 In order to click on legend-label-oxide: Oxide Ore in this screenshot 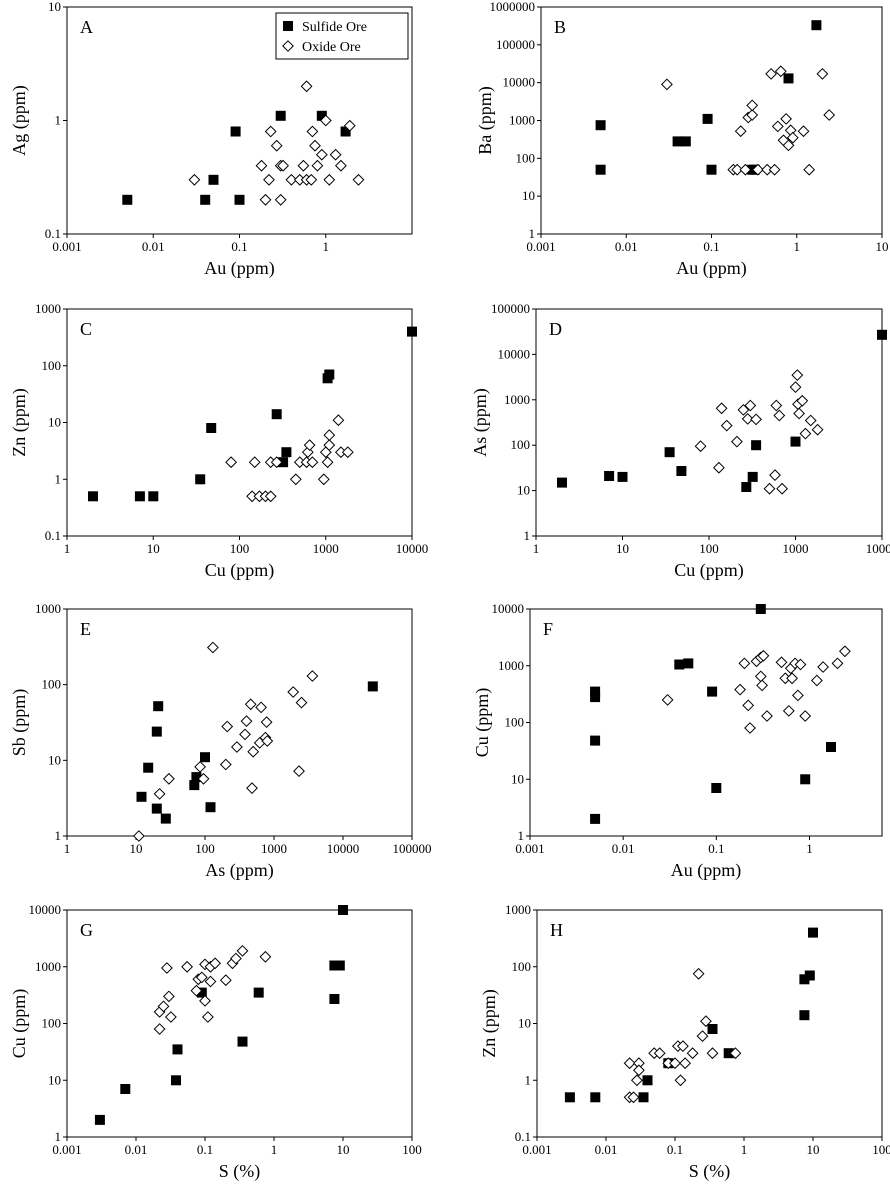, I will do `click(331, 47)`.